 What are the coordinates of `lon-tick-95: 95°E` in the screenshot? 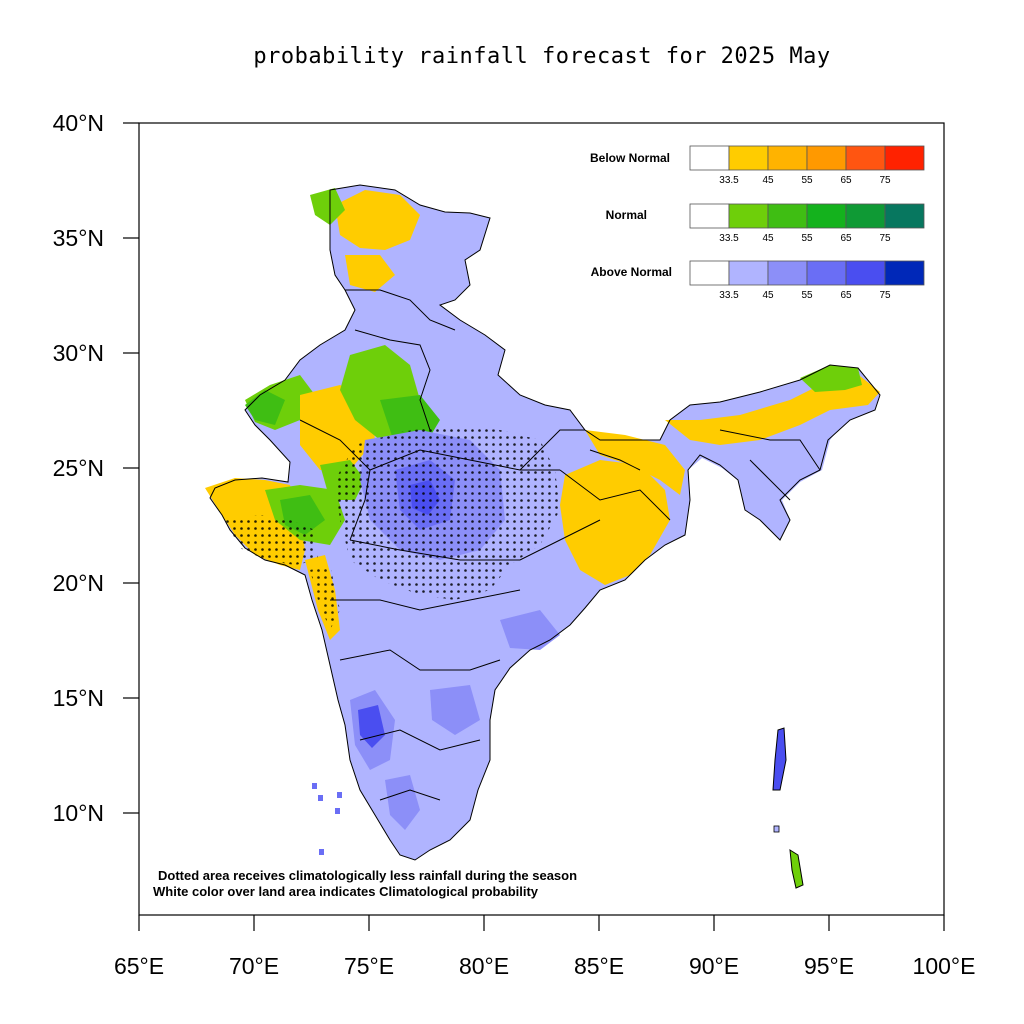 It's located at (829, 966).